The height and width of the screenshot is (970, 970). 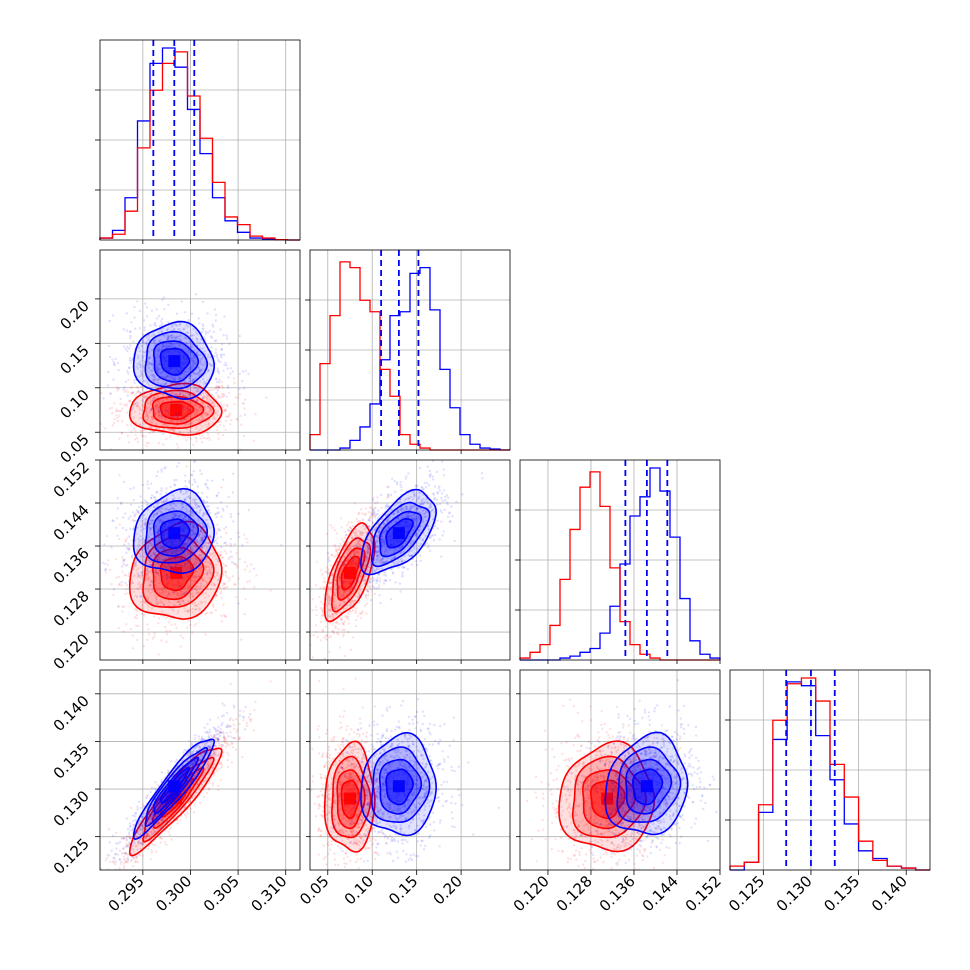 What do you see at coordinates (174, 360) in the screenshot?
I see `contour-line` at bounding box center [174, 360].